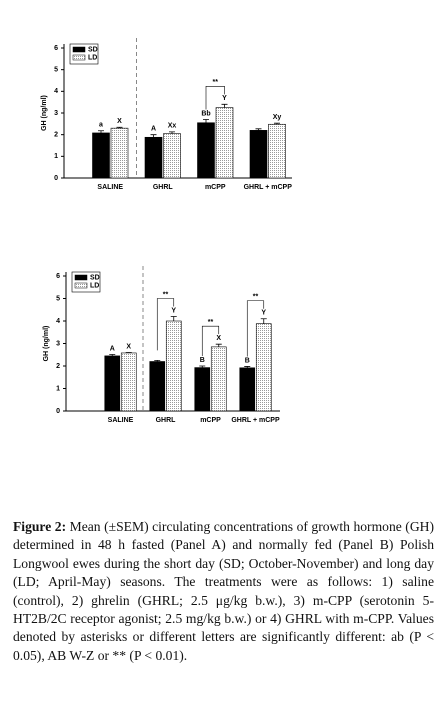  I want to click on letter-label: Bb, so click(205, 113).